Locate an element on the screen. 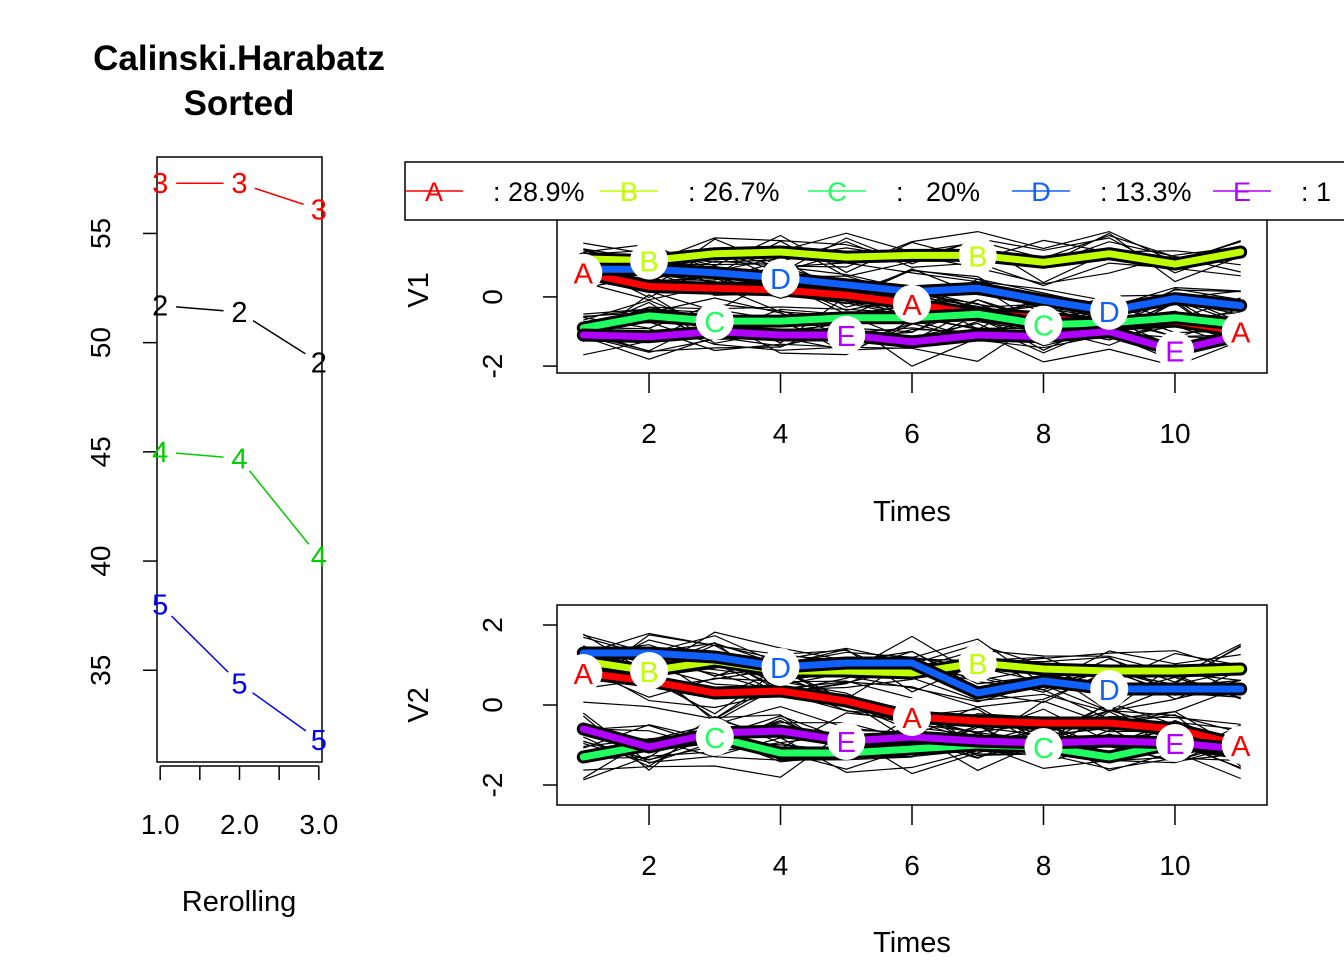 This screenshot has height=960, width=1344. legend-item-D: D : 13.3% is located at coordinates (1102, 192).